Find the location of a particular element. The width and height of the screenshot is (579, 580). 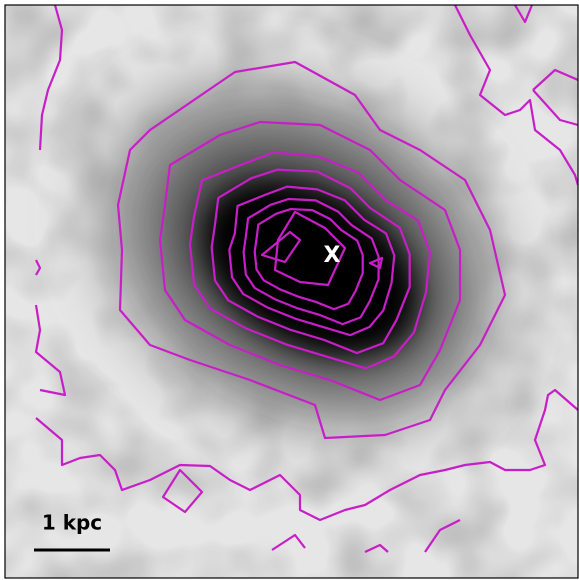

scale-bar-label: 1 kpc is located at coordinates (72, 523).